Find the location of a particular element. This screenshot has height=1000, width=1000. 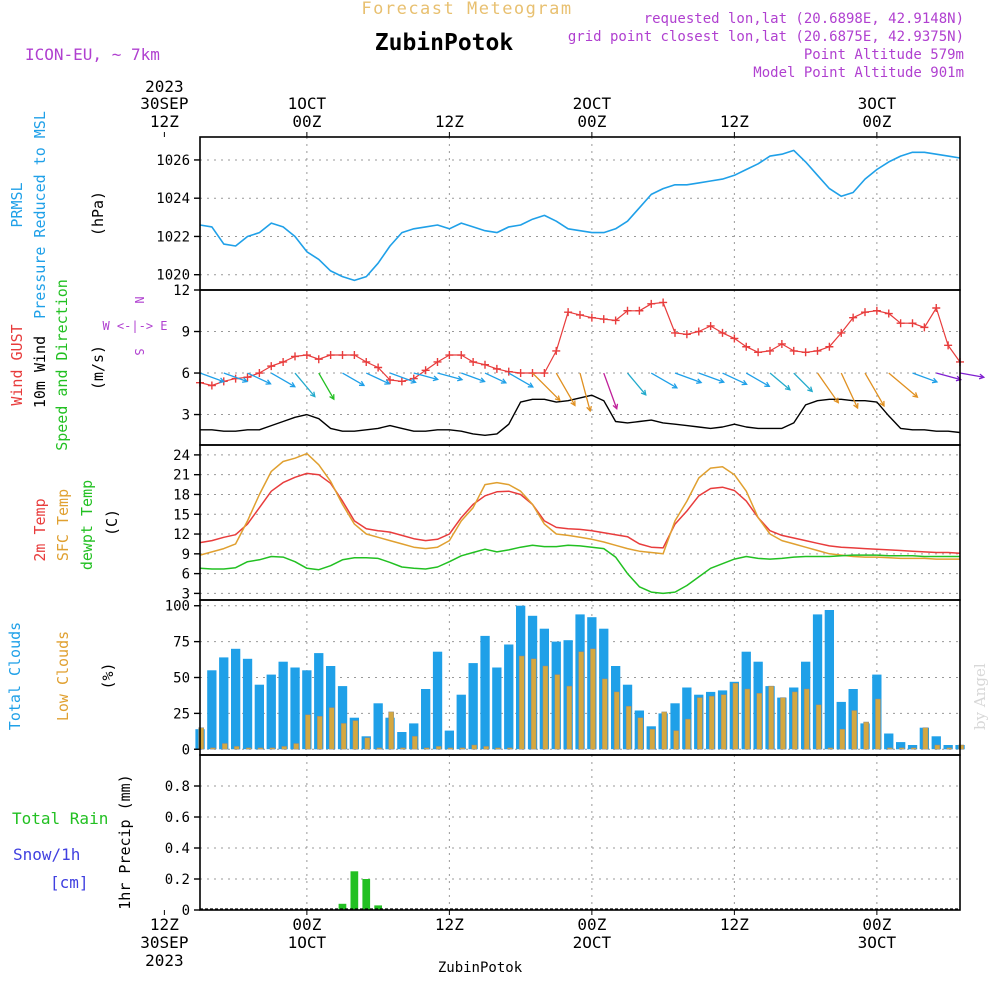

y-tick-label: 50 is located at coordinates (181, 679).